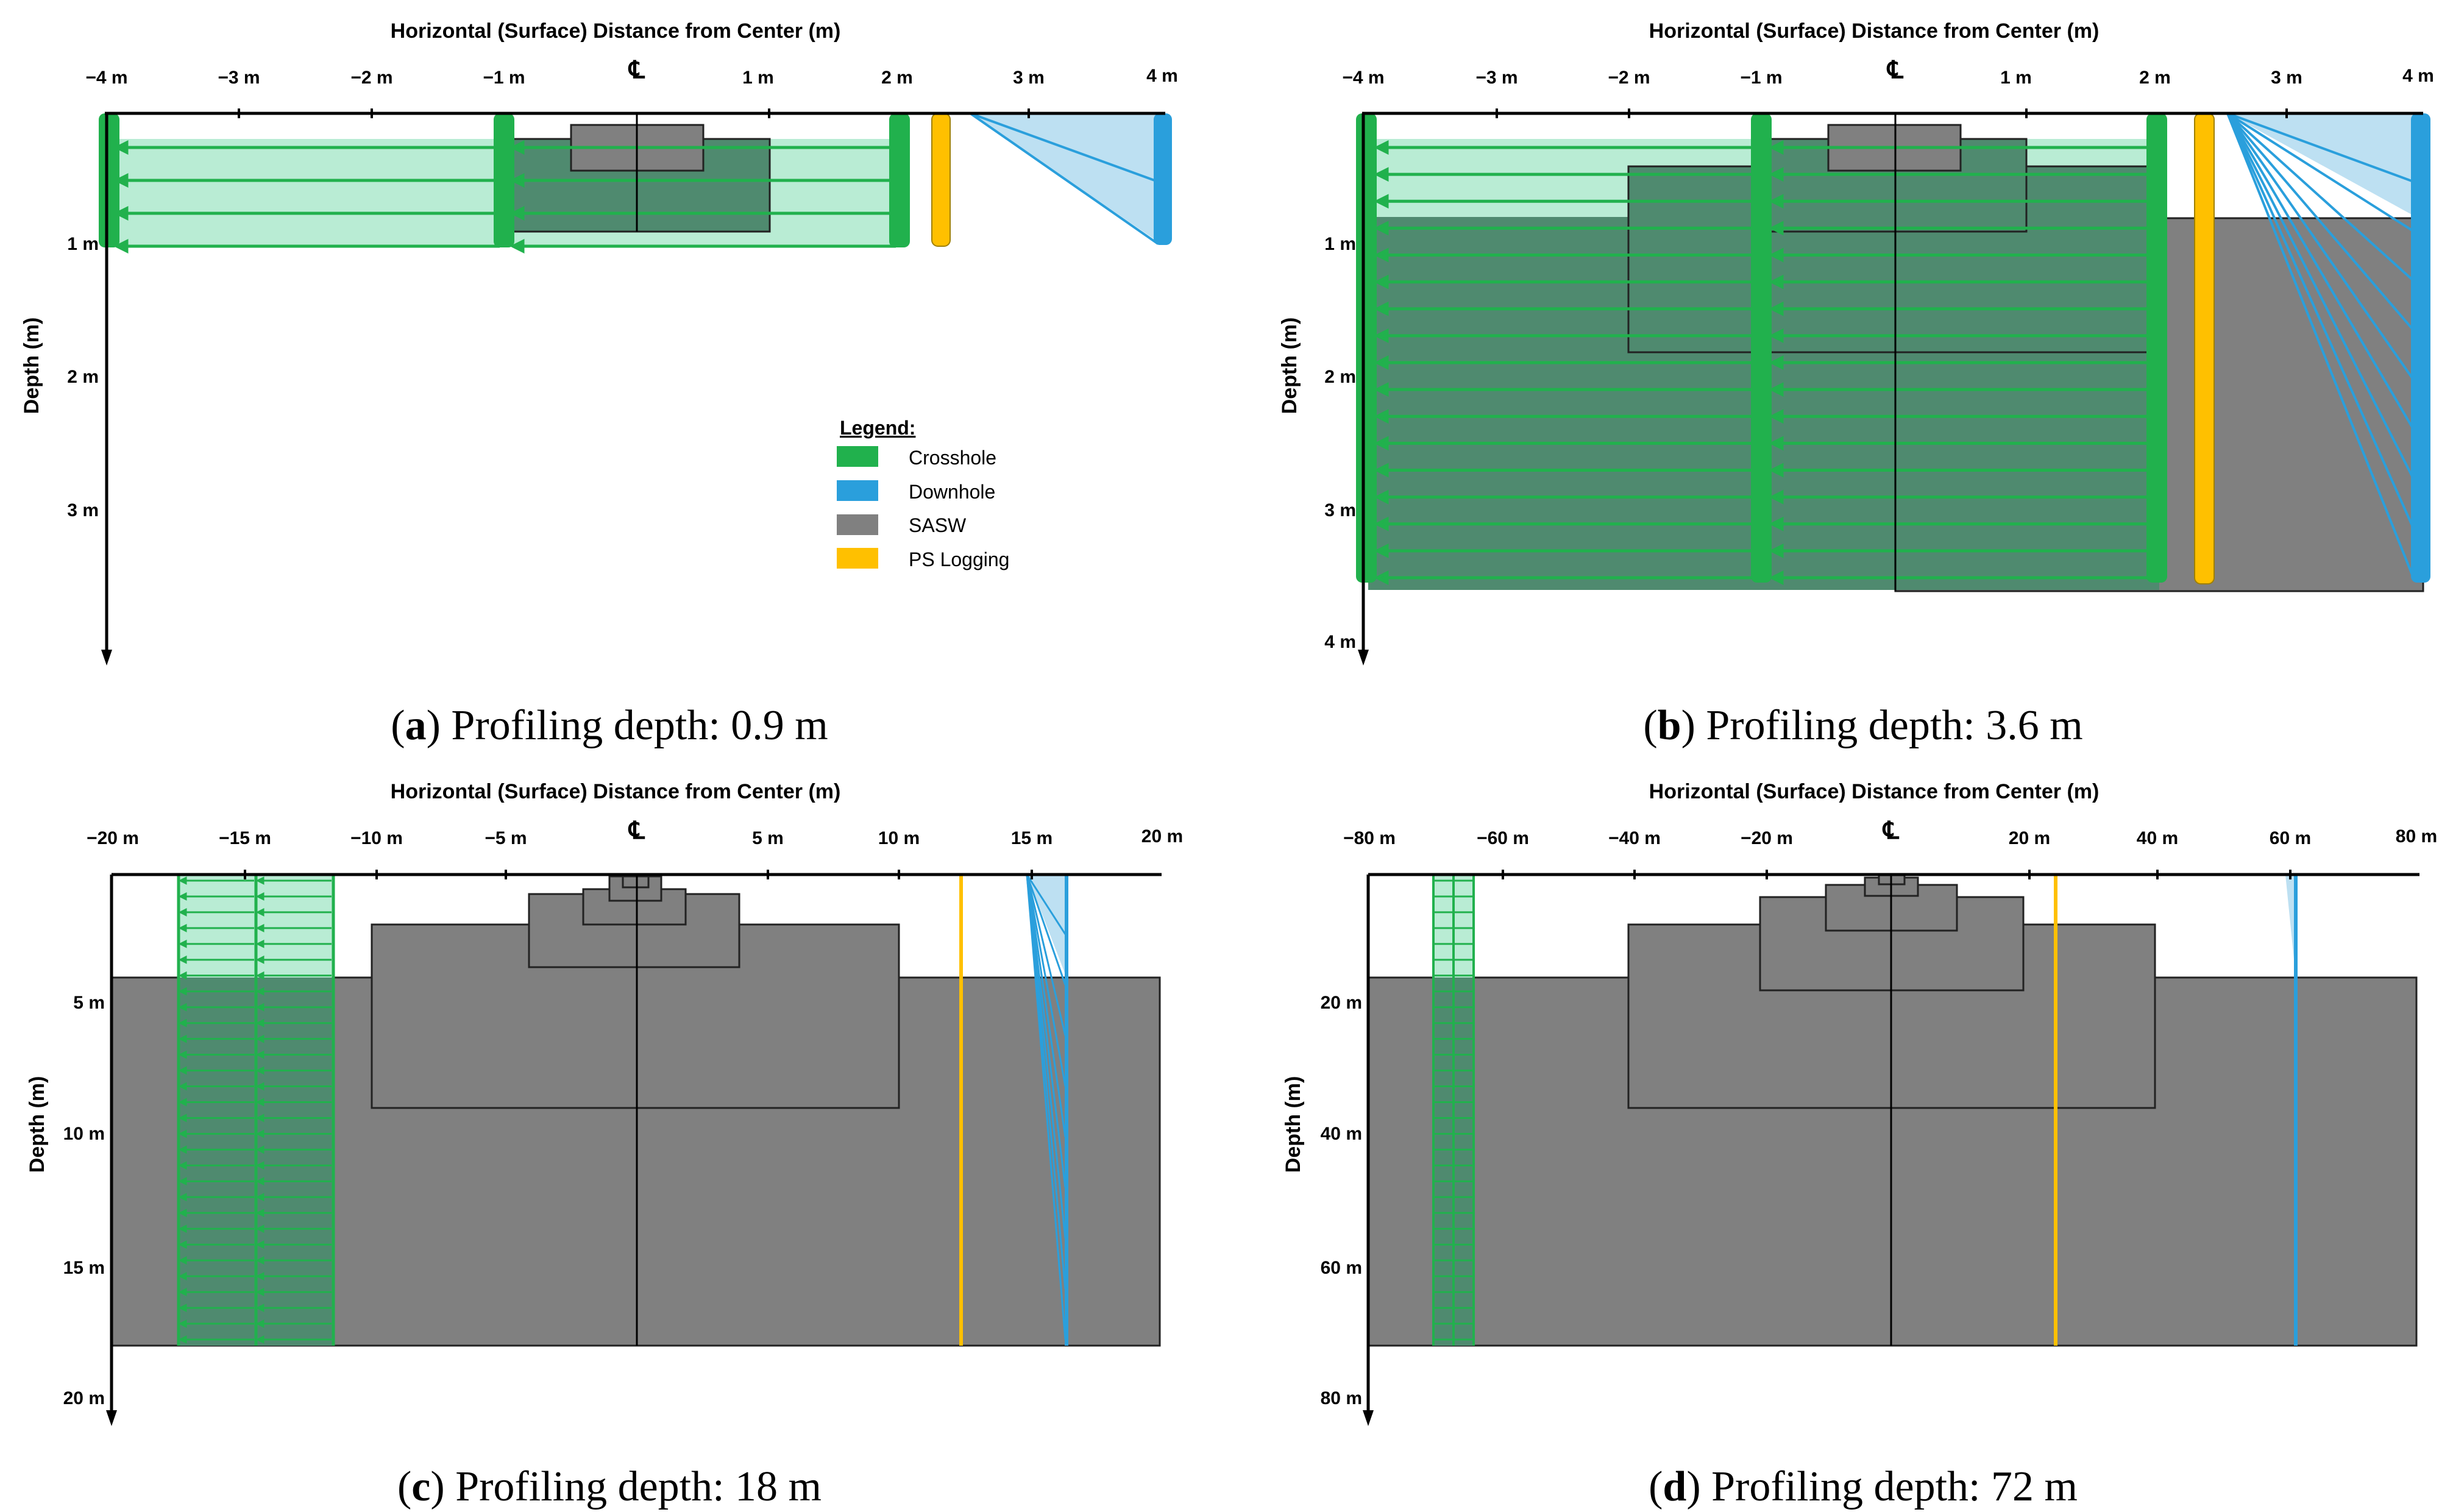 The width and height of the screenshot is (2453, 1512). What do you see at coordinates (245, 838) in the screenshot?
I see `x-tick-label: −15 m` at bounding box center [245, 838].